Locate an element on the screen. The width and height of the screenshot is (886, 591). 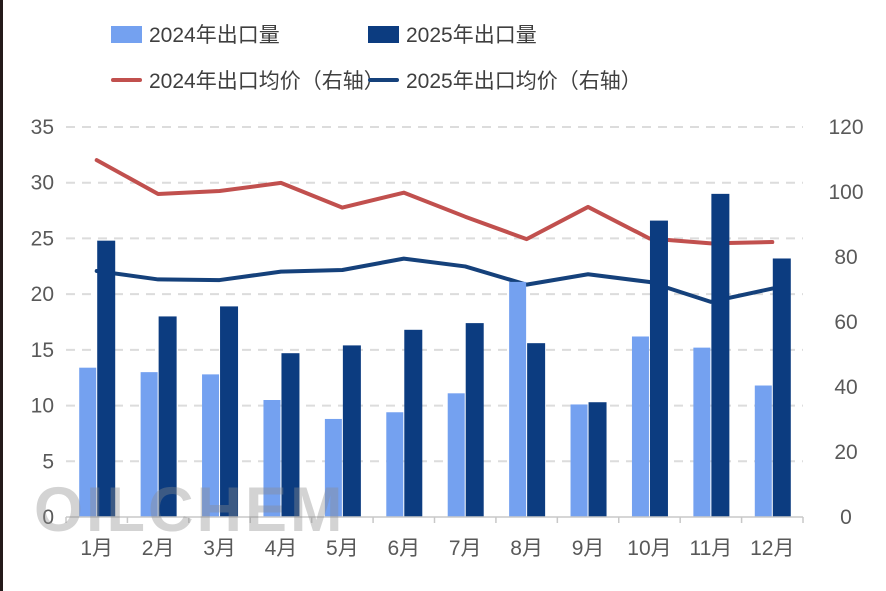
left-axis-tick-label: 15 is located at coordinates (42, 350).